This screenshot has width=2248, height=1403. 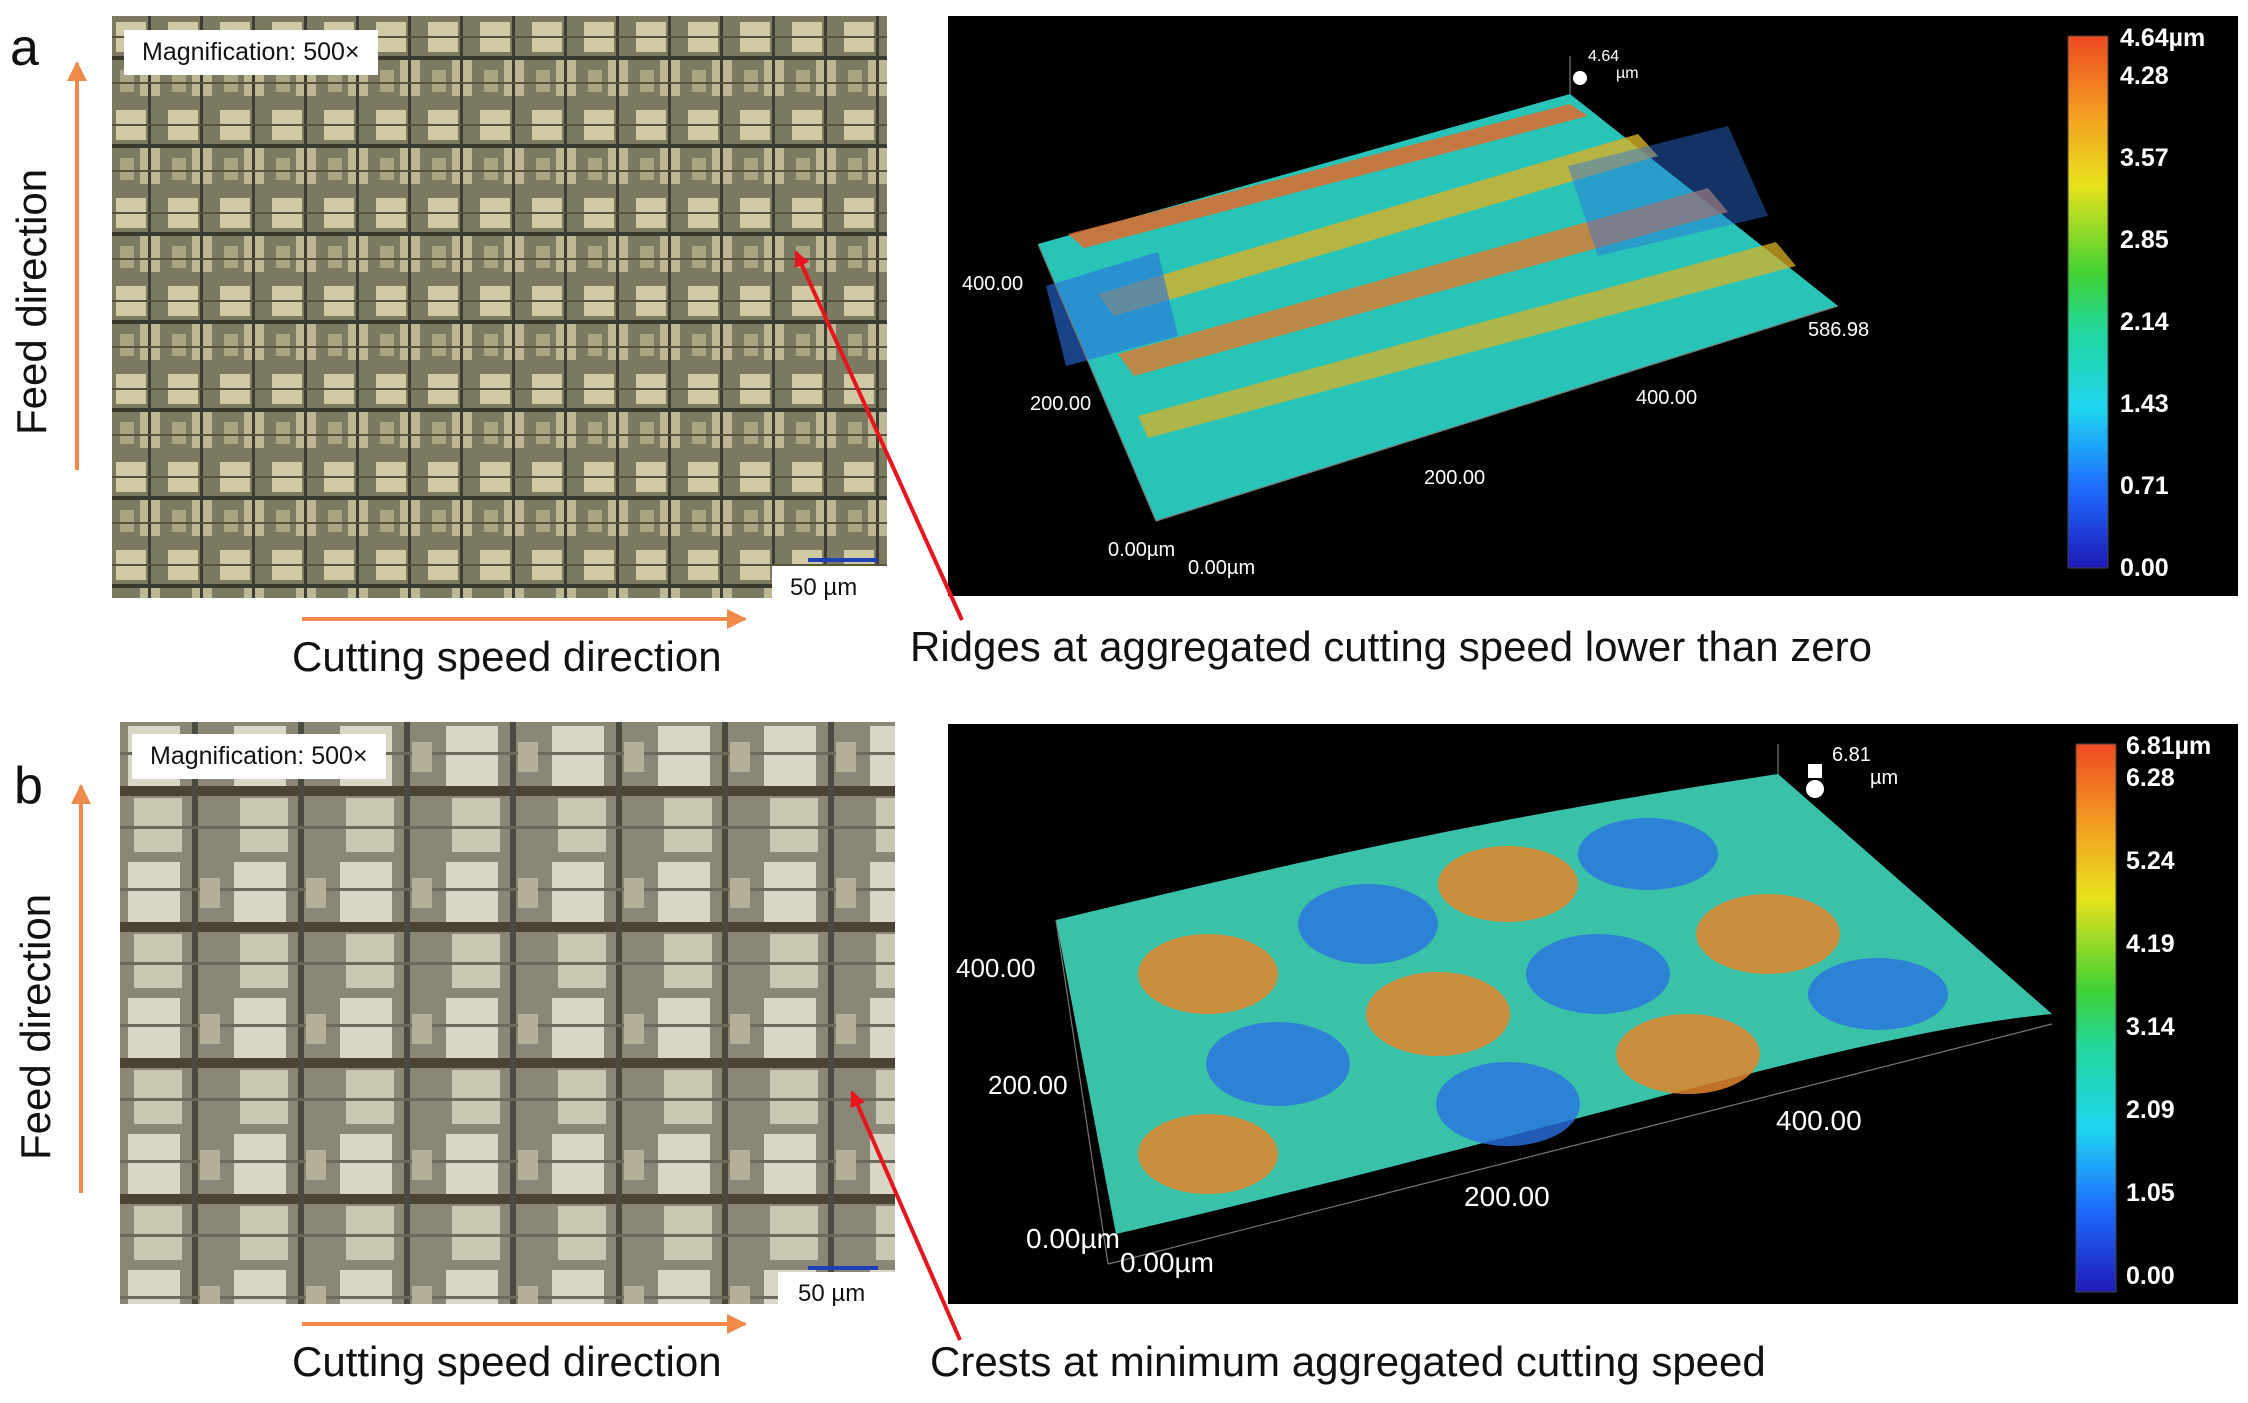 I want to click on panel-a-cutting-label: Cutting speed direction, so click(x=507, y=656).